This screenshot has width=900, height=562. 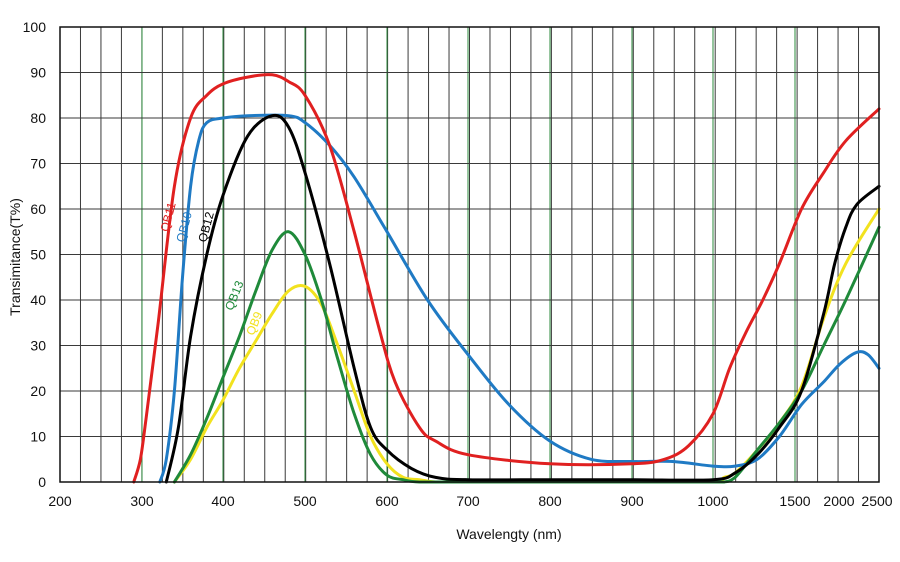 I want to click on y-tick-label: 10, so click(x=38, y=437).